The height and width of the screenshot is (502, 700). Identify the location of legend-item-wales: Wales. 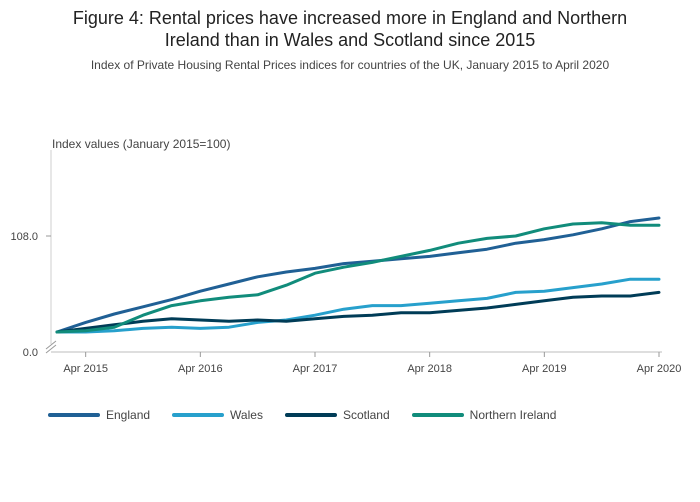
(217, 415).